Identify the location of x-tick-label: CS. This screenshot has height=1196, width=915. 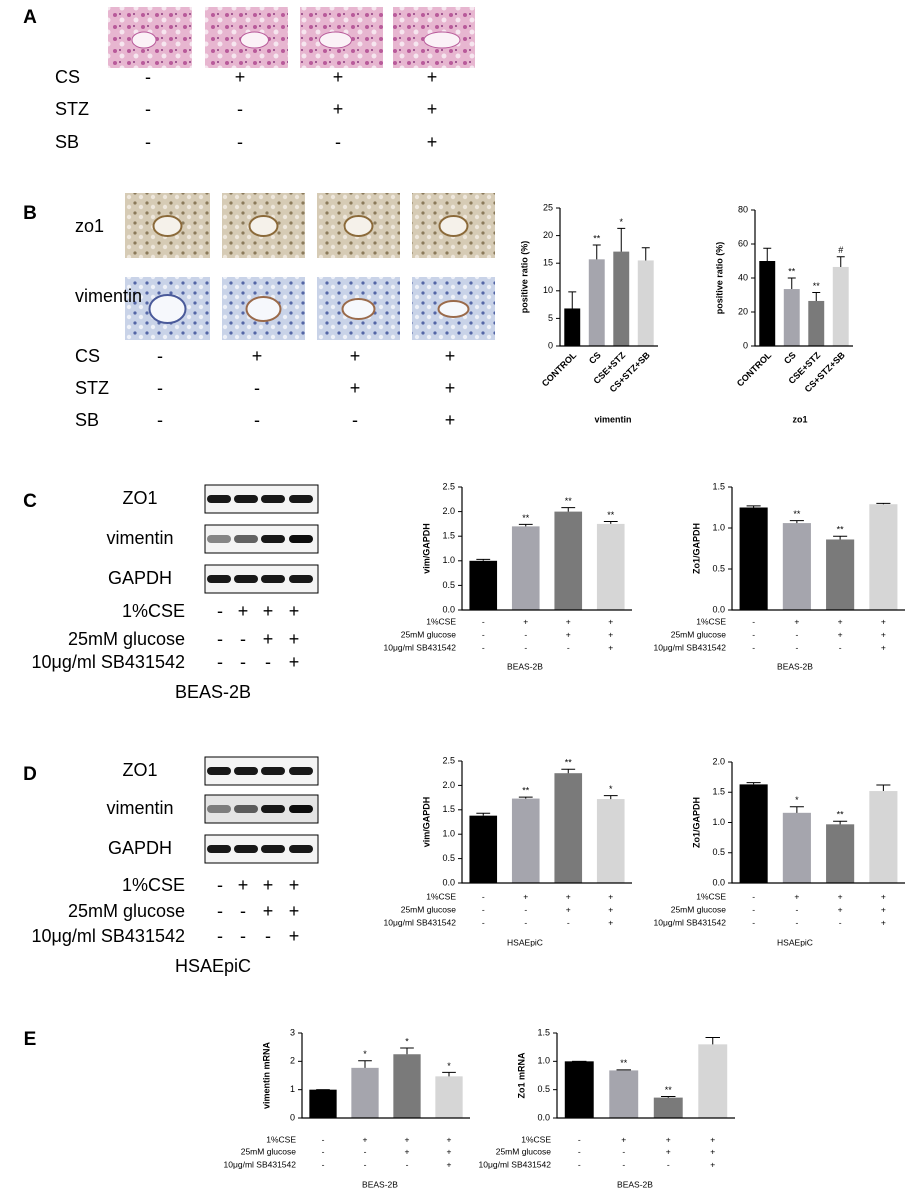
(790, 358).